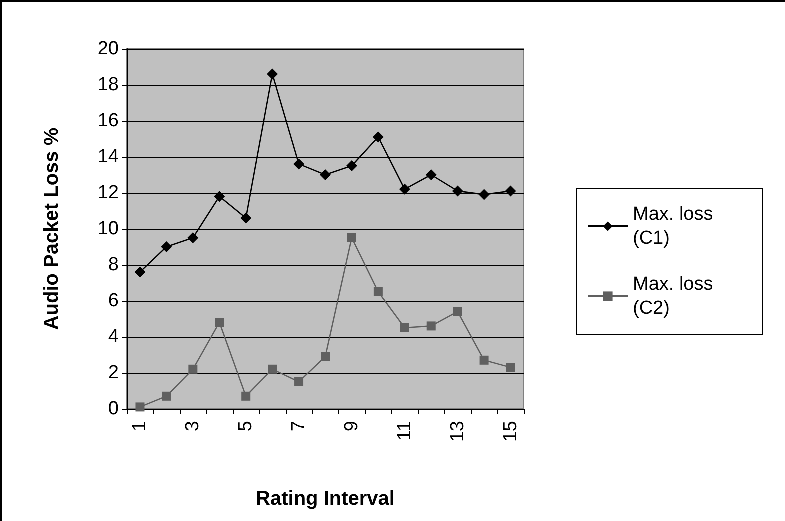 The height and width of the screenshot is (521, 785). I want to click on y-tick-label: 10, so click(108, 229).